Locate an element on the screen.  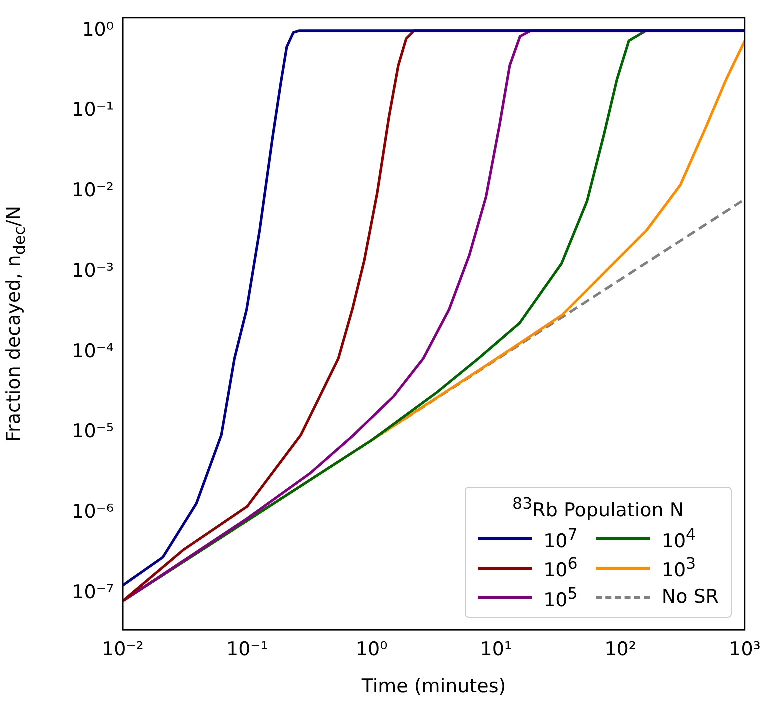
y-tick-label: 10⁻⁷ is located at coordinates (93, 592).